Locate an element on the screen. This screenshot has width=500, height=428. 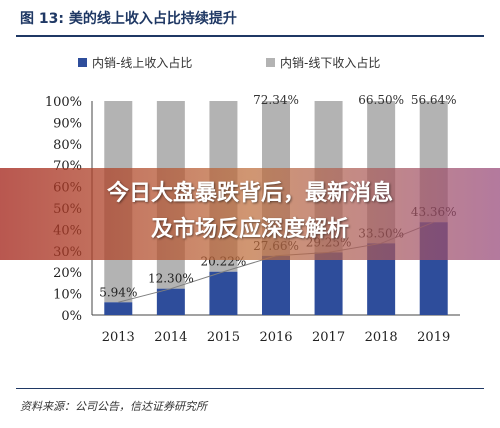
bar-online-2013 is located at coordinates (118, 308).